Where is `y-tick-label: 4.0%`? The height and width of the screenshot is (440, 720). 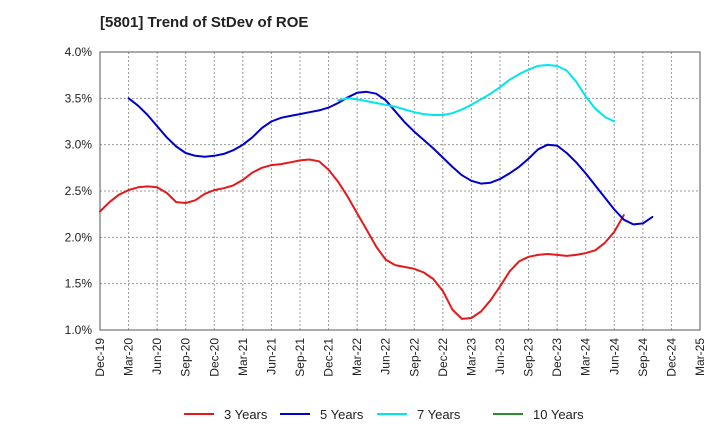 y-tick-label: 4.0% is located at coordinates (79, 52).